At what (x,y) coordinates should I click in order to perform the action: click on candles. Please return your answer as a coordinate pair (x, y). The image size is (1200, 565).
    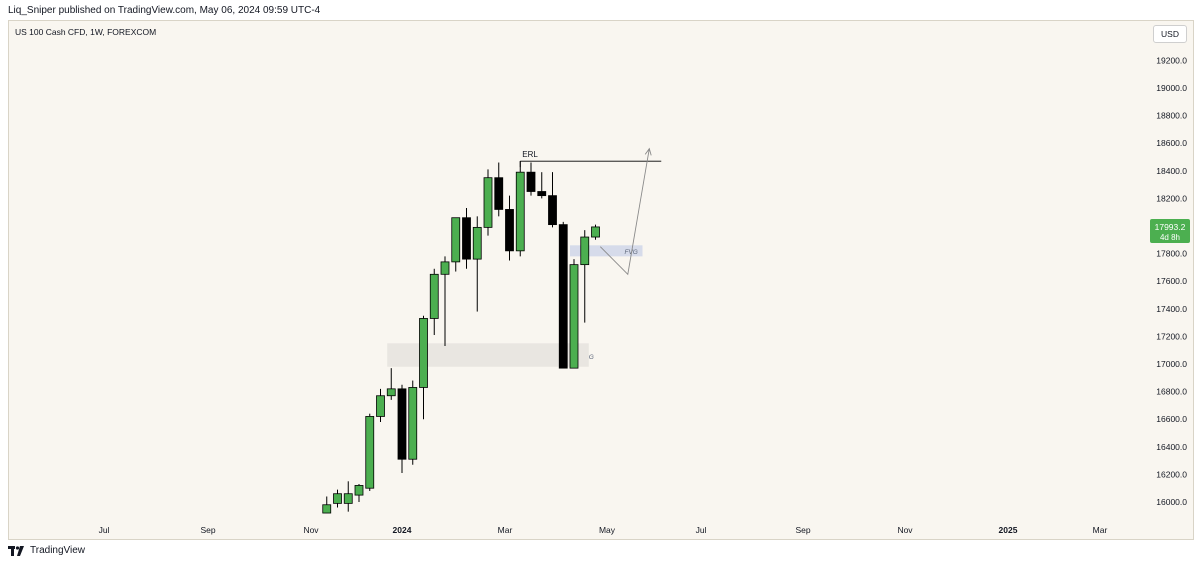
    Looking at the image, I should click on (461, 337).